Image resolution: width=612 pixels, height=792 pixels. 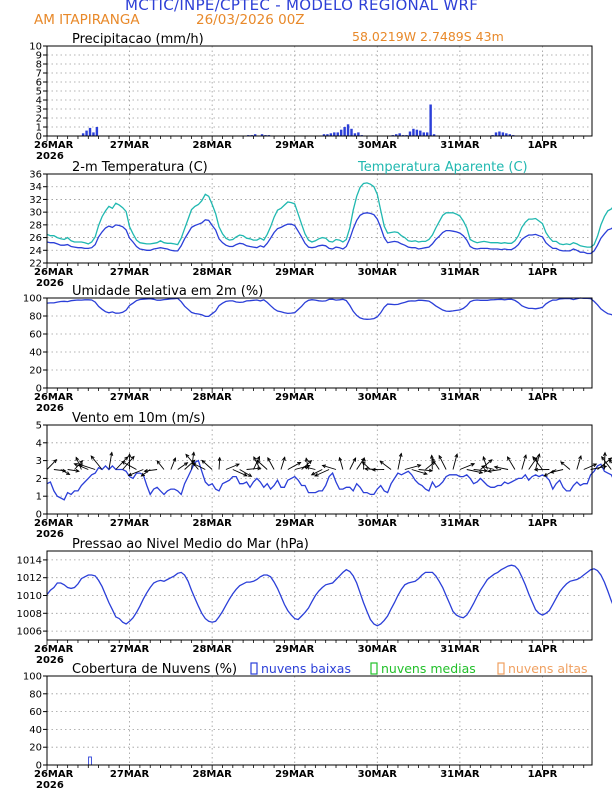 What do you see at coordinates (39, 461) in the screenshot?
I see `y-tick-label: 3` at bounding box center [39, 461].